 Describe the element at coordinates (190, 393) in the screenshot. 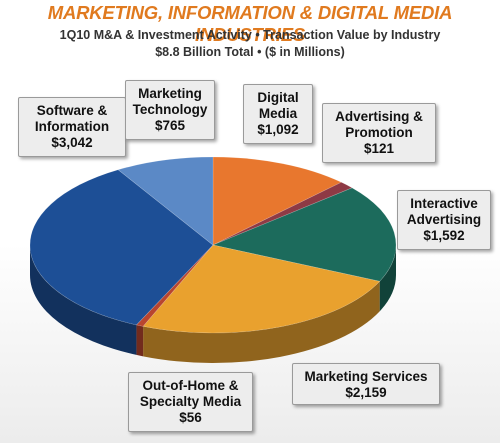

I see `callout-ooh-name: Out-of-Home & Specialty Media` at that location.